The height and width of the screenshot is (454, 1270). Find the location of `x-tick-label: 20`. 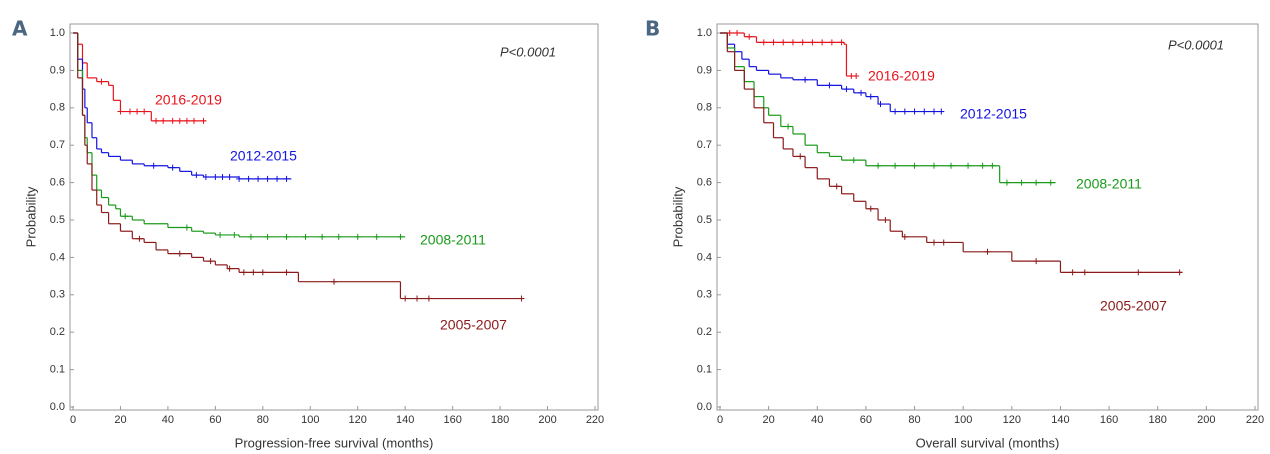

x-tick-label: 20 is located at coordinates (769, 420).